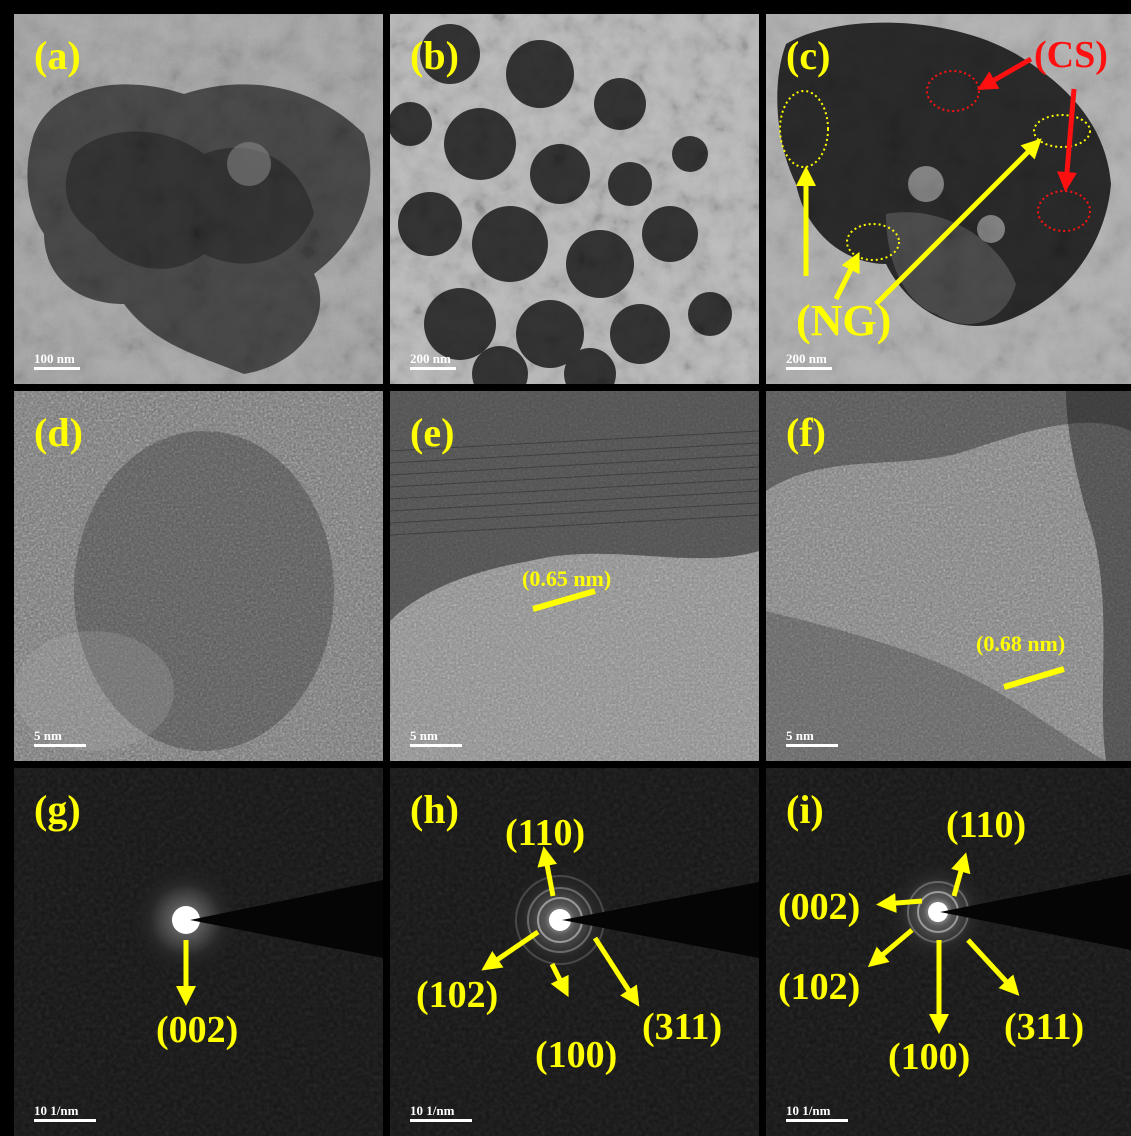 This screenshot has height=1136, width=1131. Describe the element at coordinates (58, 432) in the screenshot. I see `panel-label: (d)` at that location.